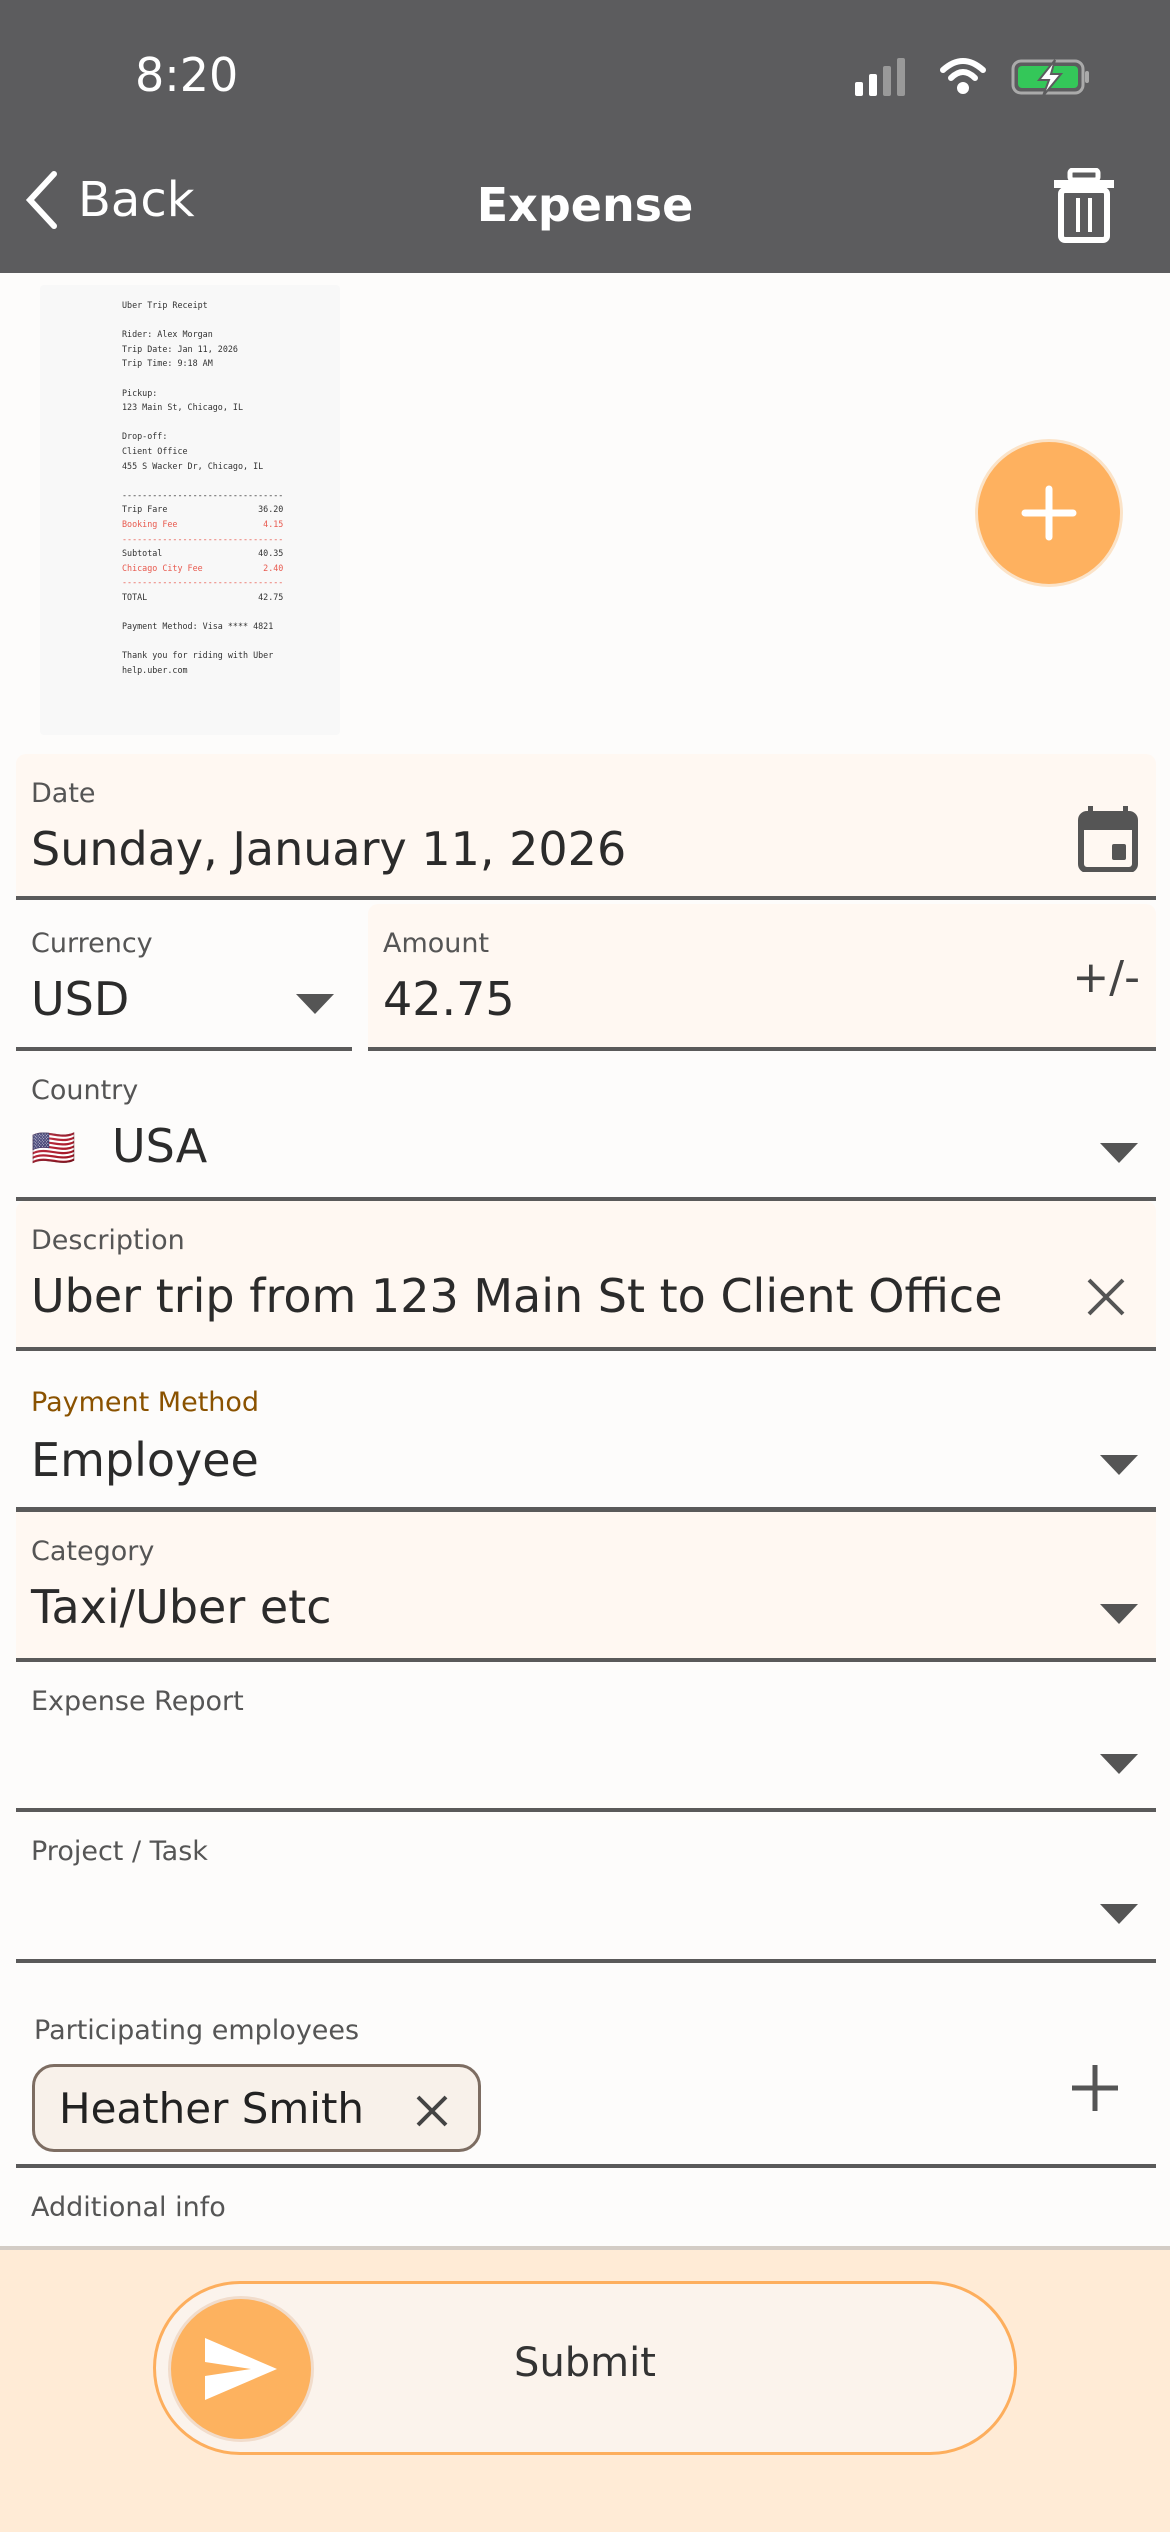  What do you see at coordinates (203, 509) in the screenshot?
I see `receipt-line: Trip Fare 36.20` at bounding box center [203, 509].